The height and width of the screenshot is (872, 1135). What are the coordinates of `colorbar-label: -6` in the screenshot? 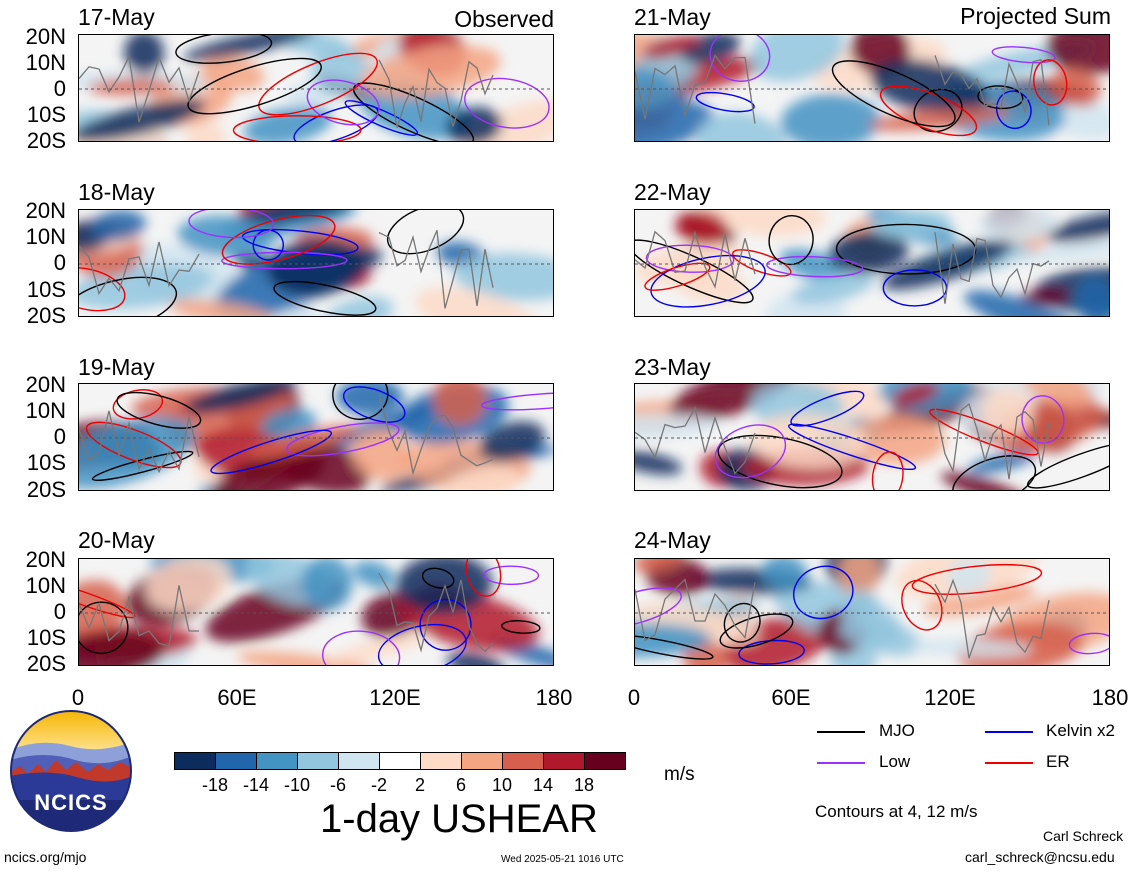 It's located at (337, 785).